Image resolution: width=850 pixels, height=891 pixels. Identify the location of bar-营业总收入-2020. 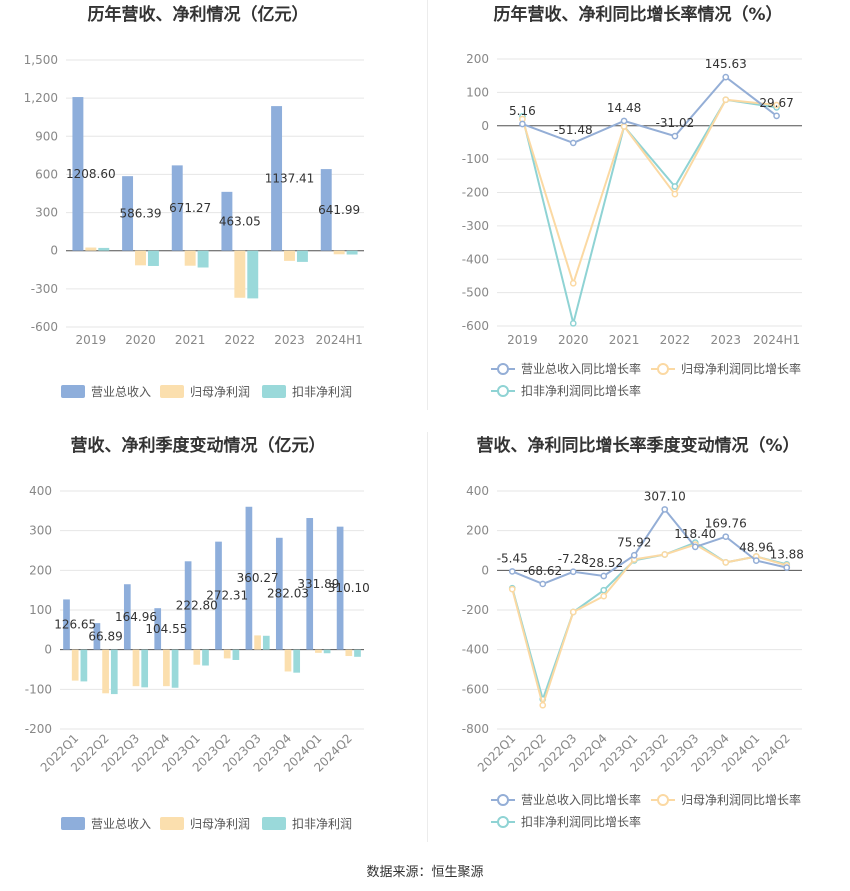
(128, 213).